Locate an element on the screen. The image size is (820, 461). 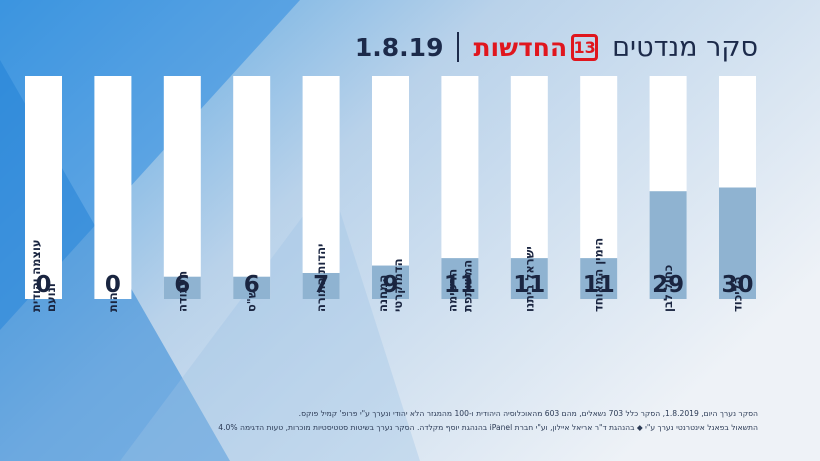
channel-logo: 13 החדשות is located at coordinates (536, 47).